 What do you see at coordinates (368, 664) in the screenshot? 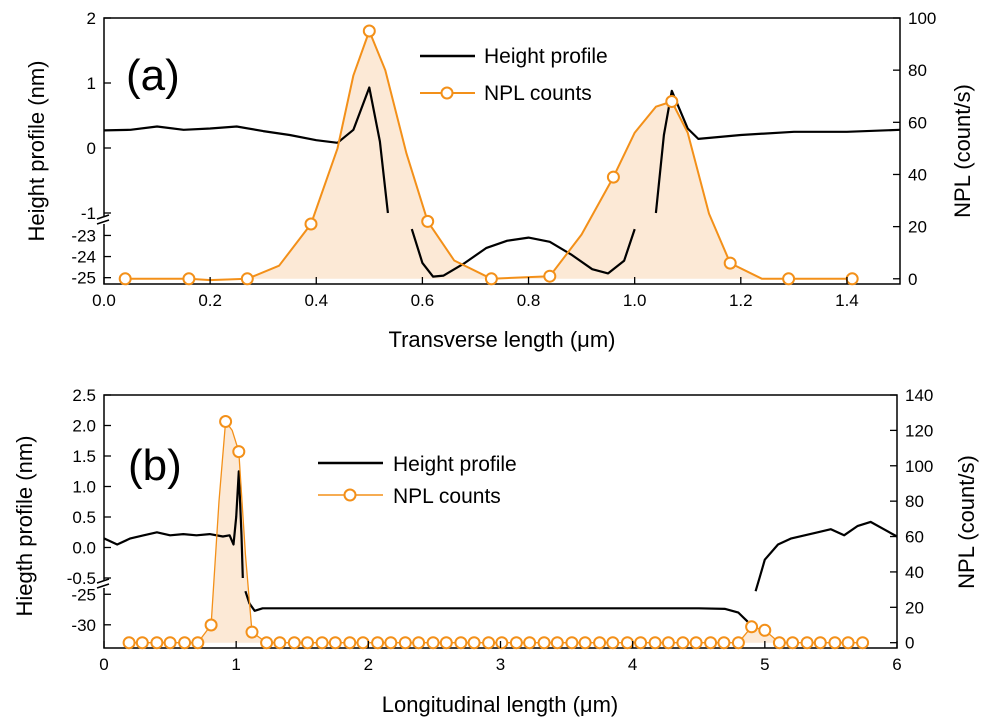
I see `panel-b-x-tick-label-3: 2` at bounding box center [368, 664].